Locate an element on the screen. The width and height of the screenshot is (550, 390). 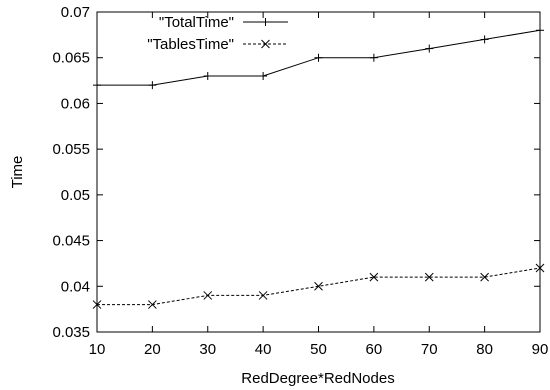
y-tick-label: 0.035 is located at coordinates (71, 332).